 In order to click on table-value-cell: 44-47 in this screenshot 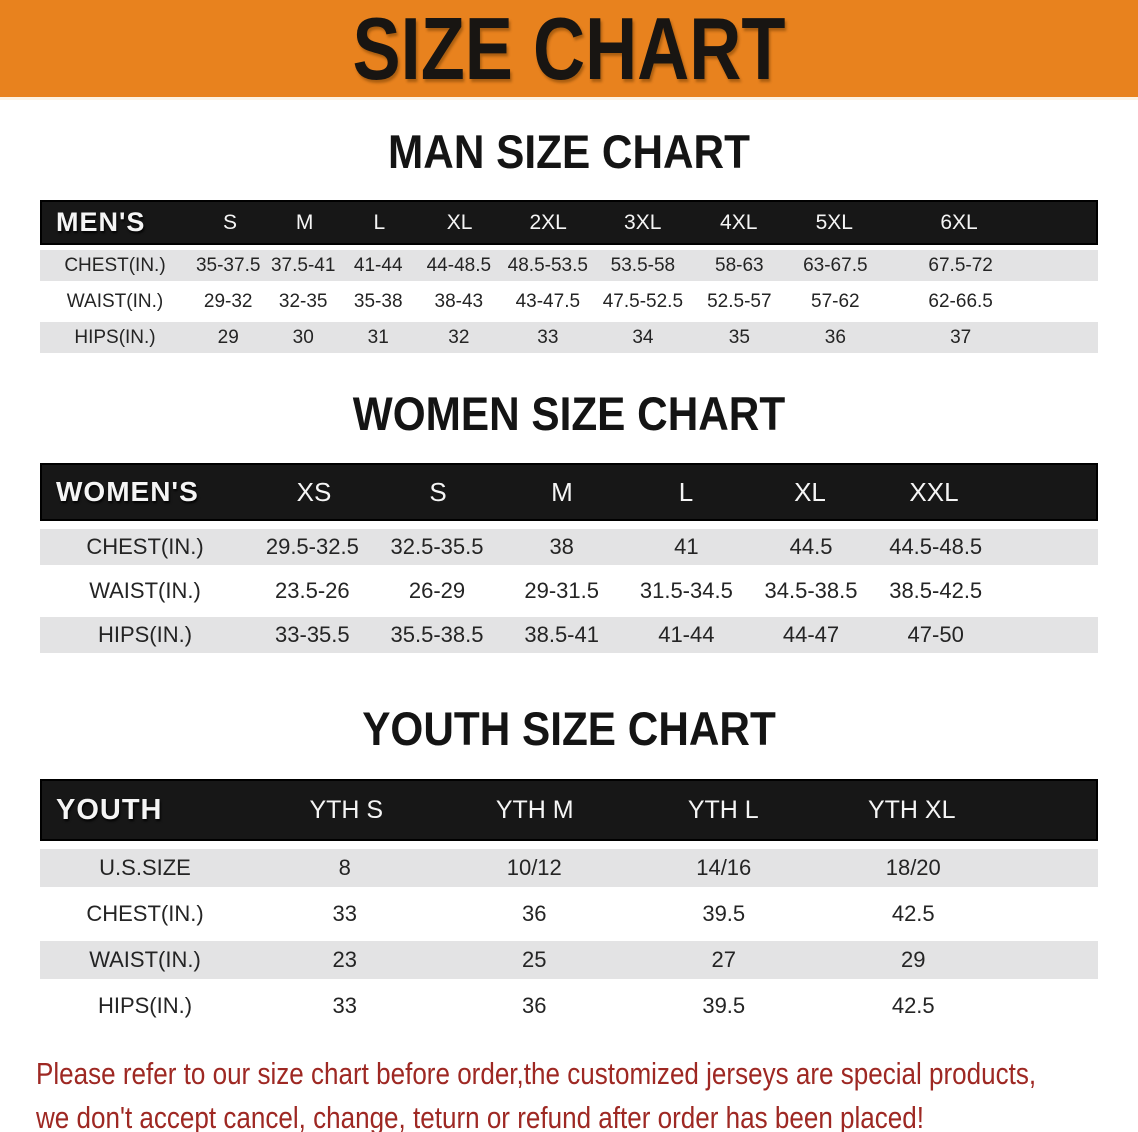, I will do `click(811, 634)`.